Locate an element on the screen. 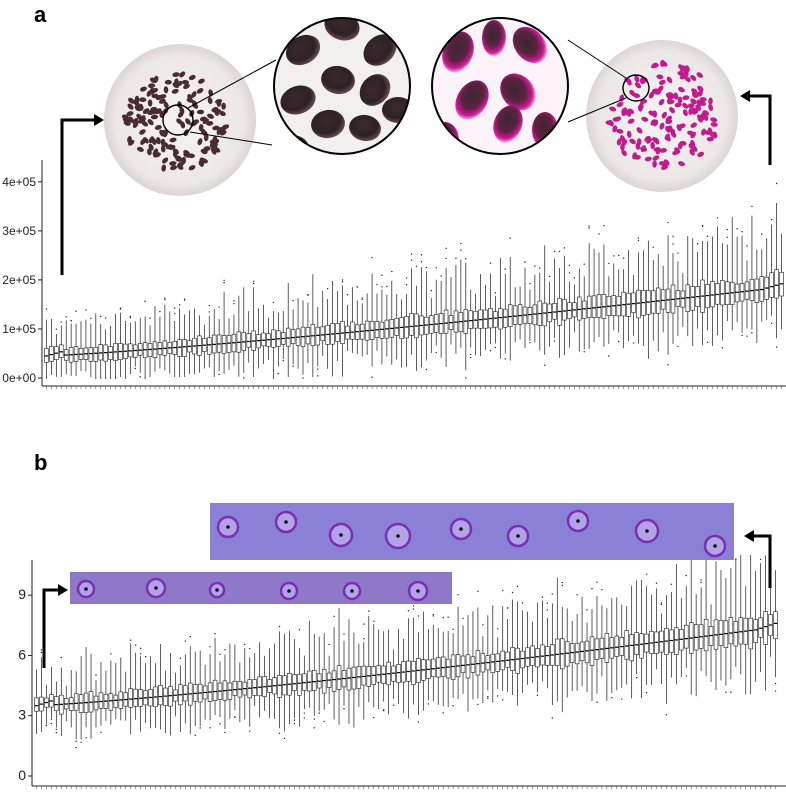 This screenshot has height=800, width=786. stain-strip-lower-bg is located at coordinates (261, 588).